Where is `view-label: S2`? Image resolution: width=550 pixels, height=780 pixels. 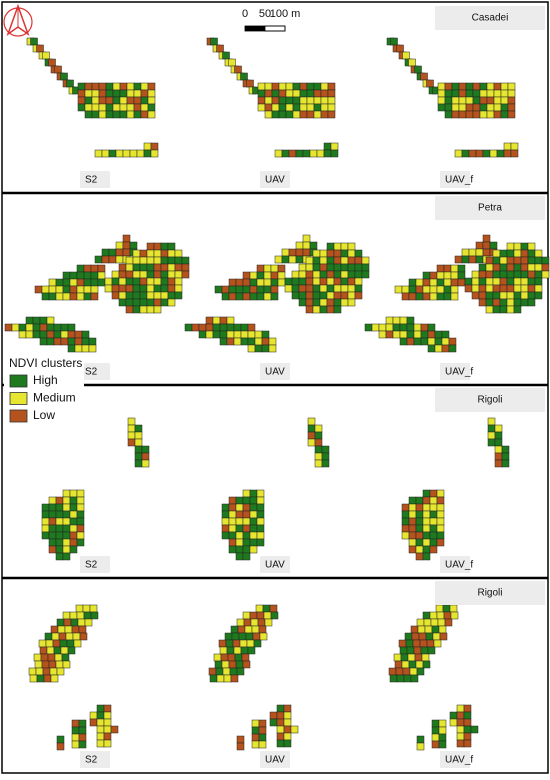 view-label: S2 is located at coordinates (91, 565).